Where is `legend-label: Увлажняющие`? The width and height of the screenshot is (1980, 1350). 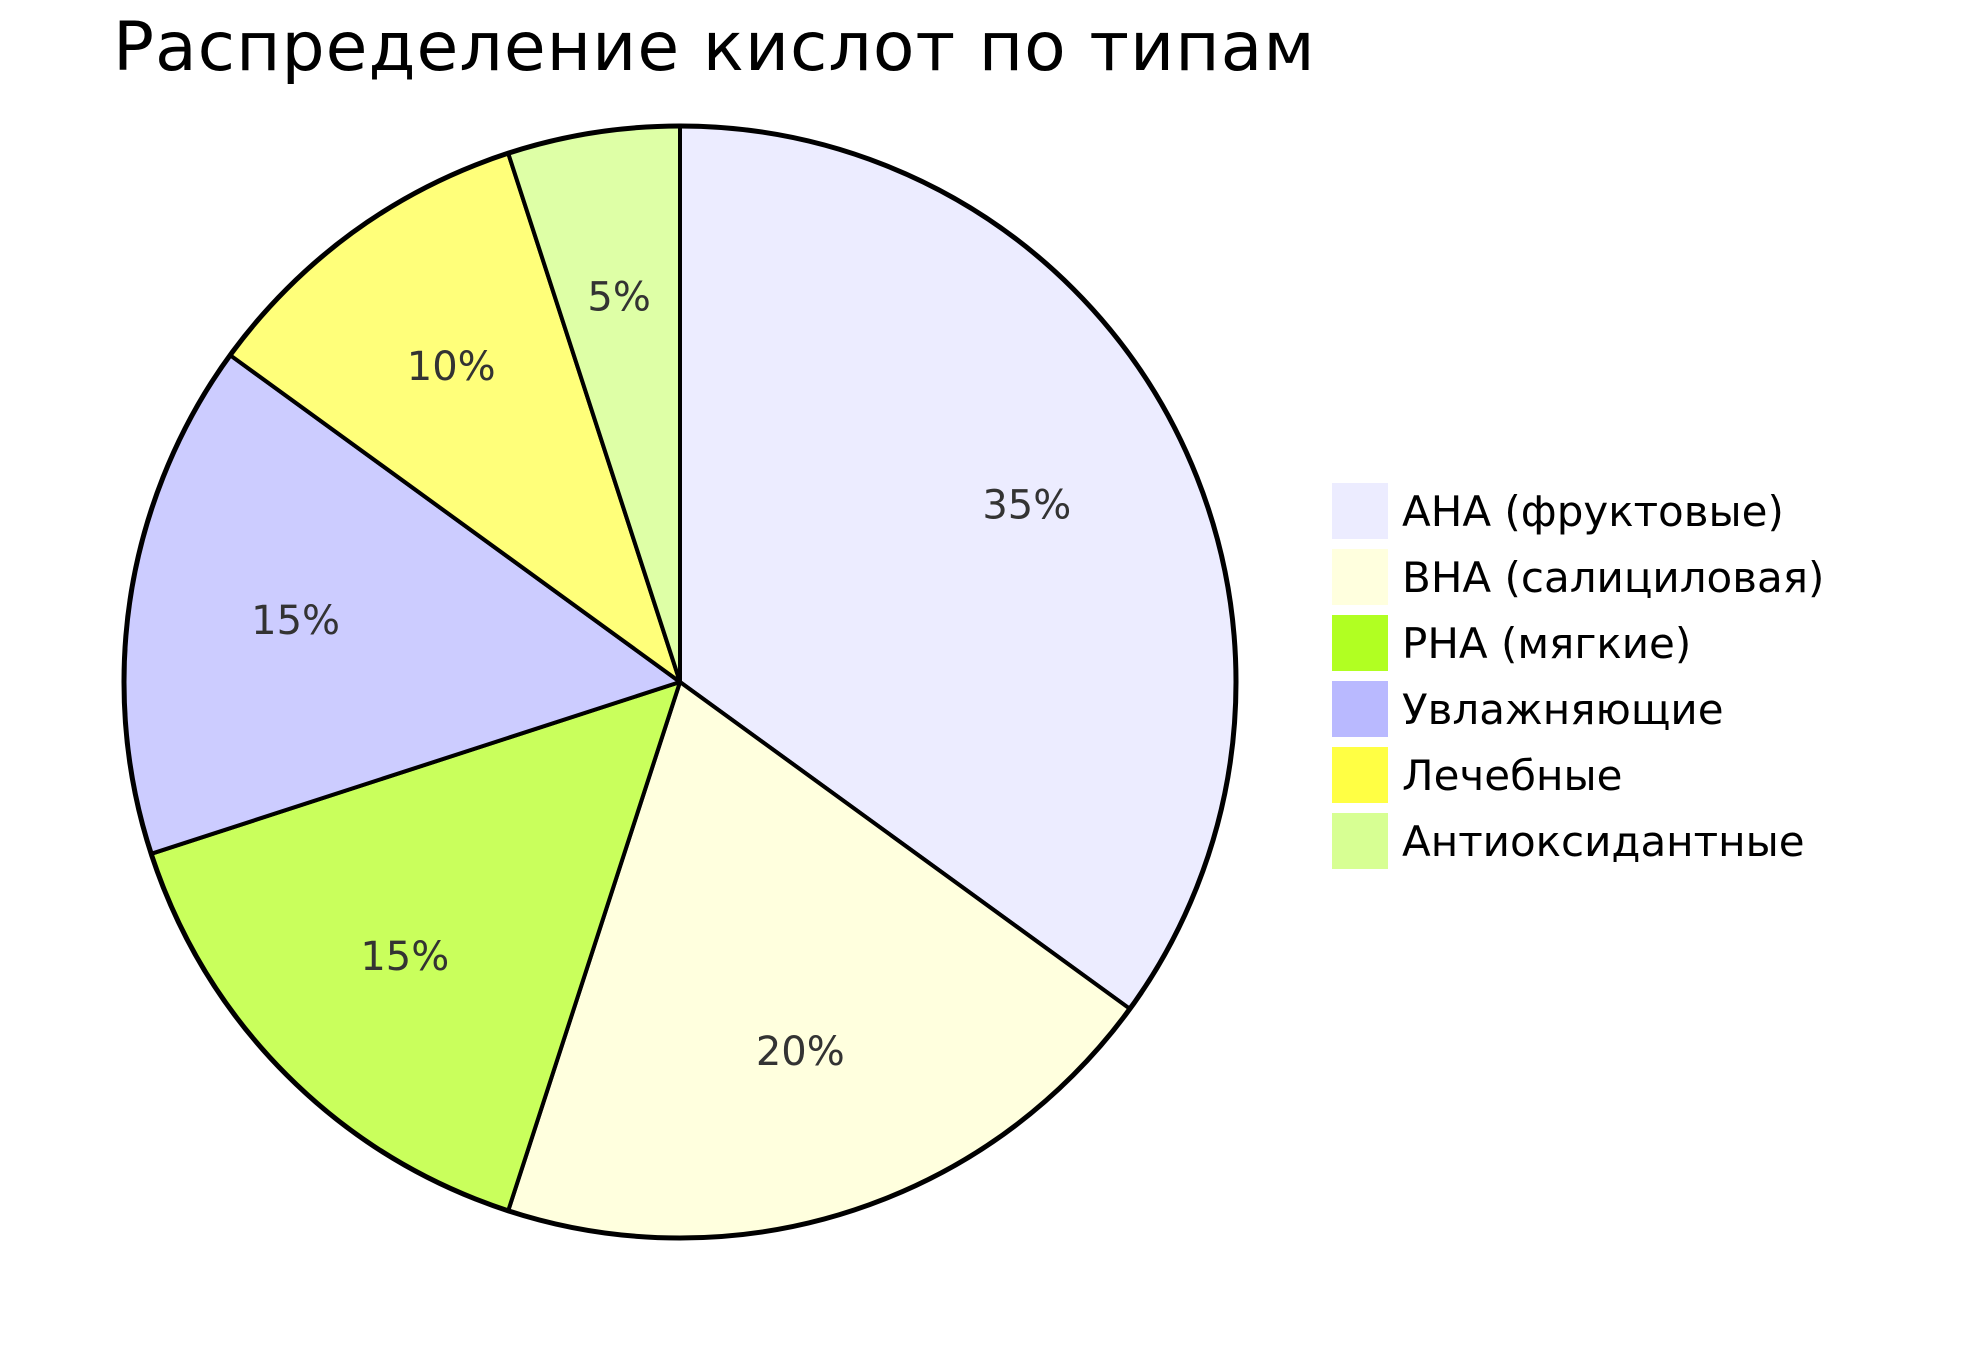 legend-label: Увлажняющие is located at coordinates (1563, 709).